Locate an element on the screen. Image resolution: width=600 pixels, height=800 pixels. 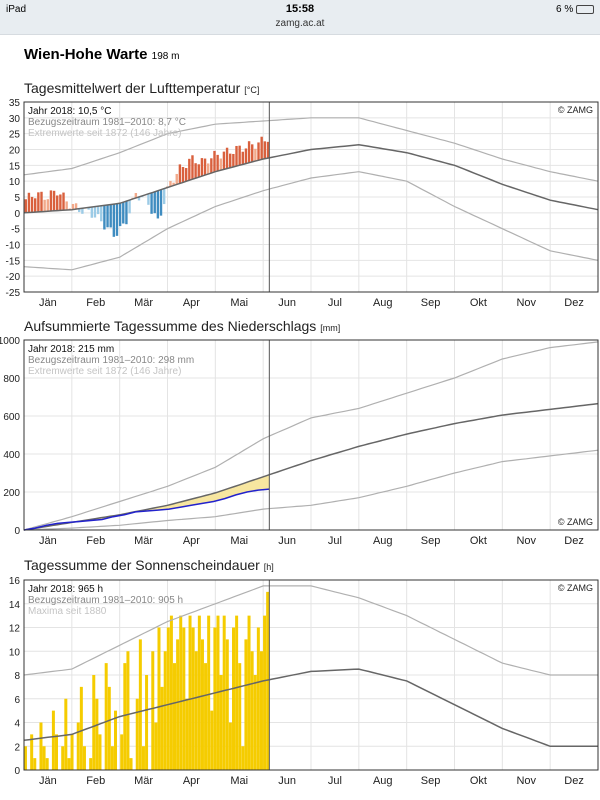
month-label: Apr is located at coordinates (191, 541).